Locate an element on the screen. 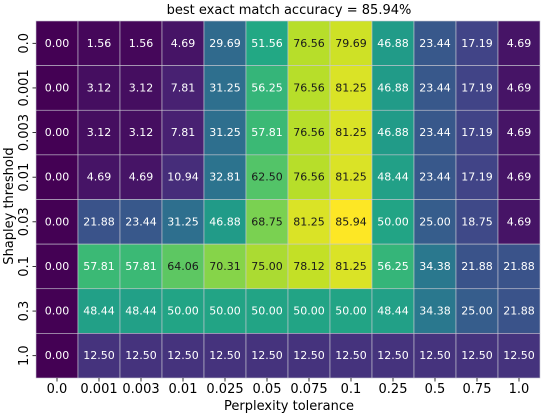 The image size is (544, 416). heatmap-cell-label: 85.94 is located at coordinates (351, 221).